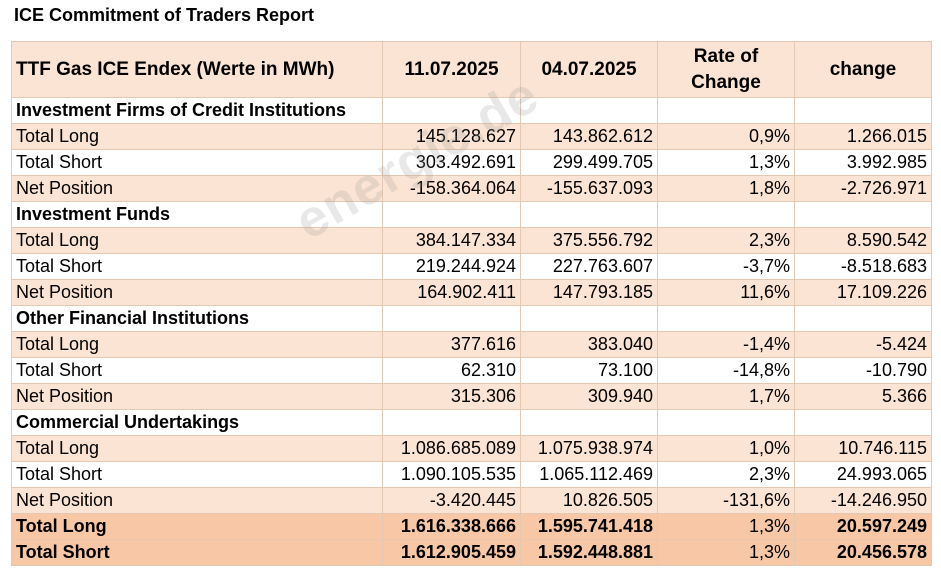 Image resolution: width=941 pixels, height=574 pixels. Describe the element at coordinates (863, 396) in the screenshot. I see `change-value: 5.366` at that location.